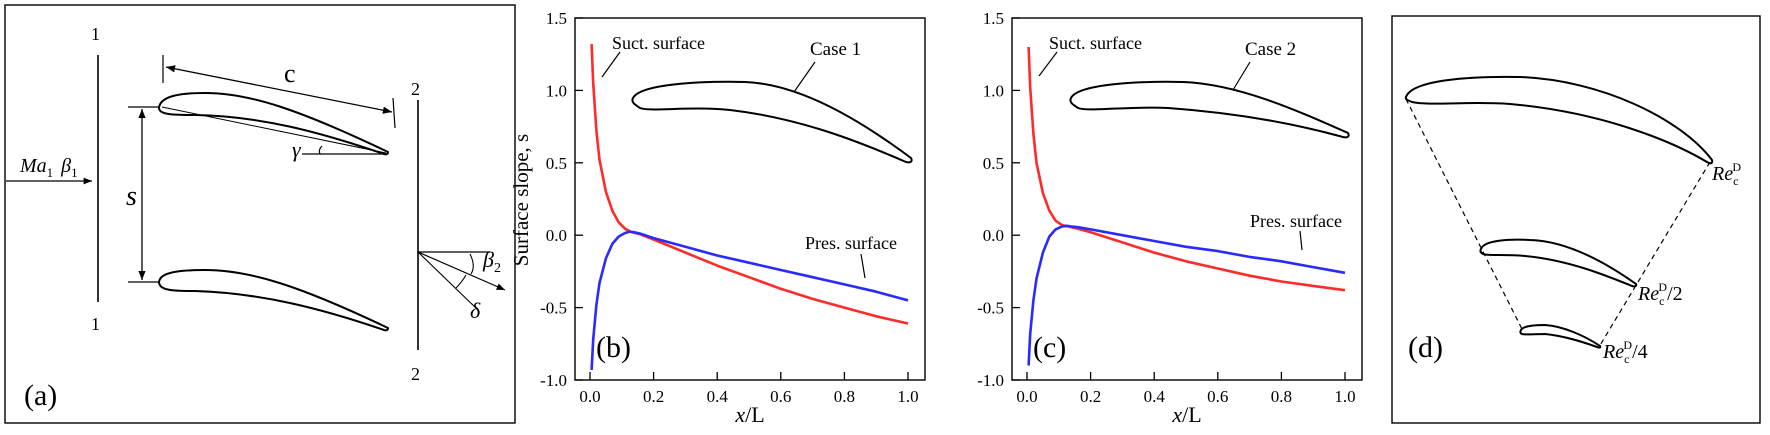 Image resolution: width=1770 pixels, height=435 pixels. What do you see at coordinates (993, 90) in the screenshot?
I see `chart-c-ytick-label: 1.0` at bounding box center [993, 90].